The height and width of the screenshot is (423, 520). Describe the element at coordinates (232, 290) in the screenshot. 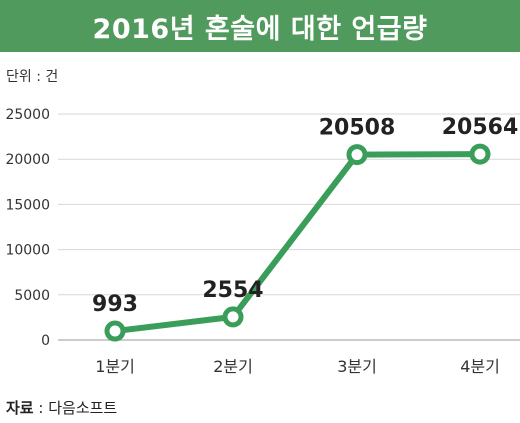

I see `data-label: 2554` at that location.